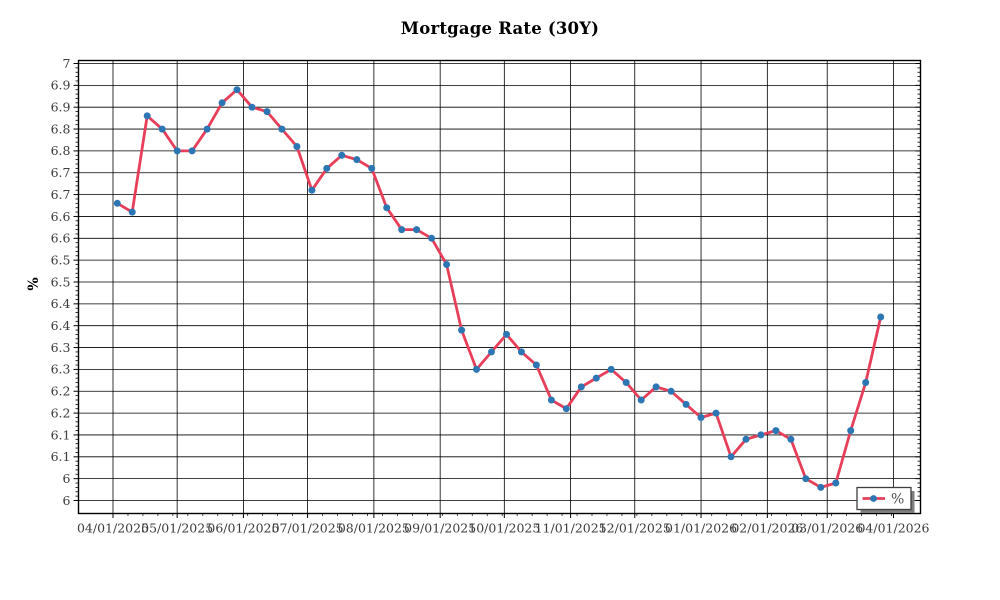  I want to click on x-tick-label: 03/01/2026, so click(827, 528).